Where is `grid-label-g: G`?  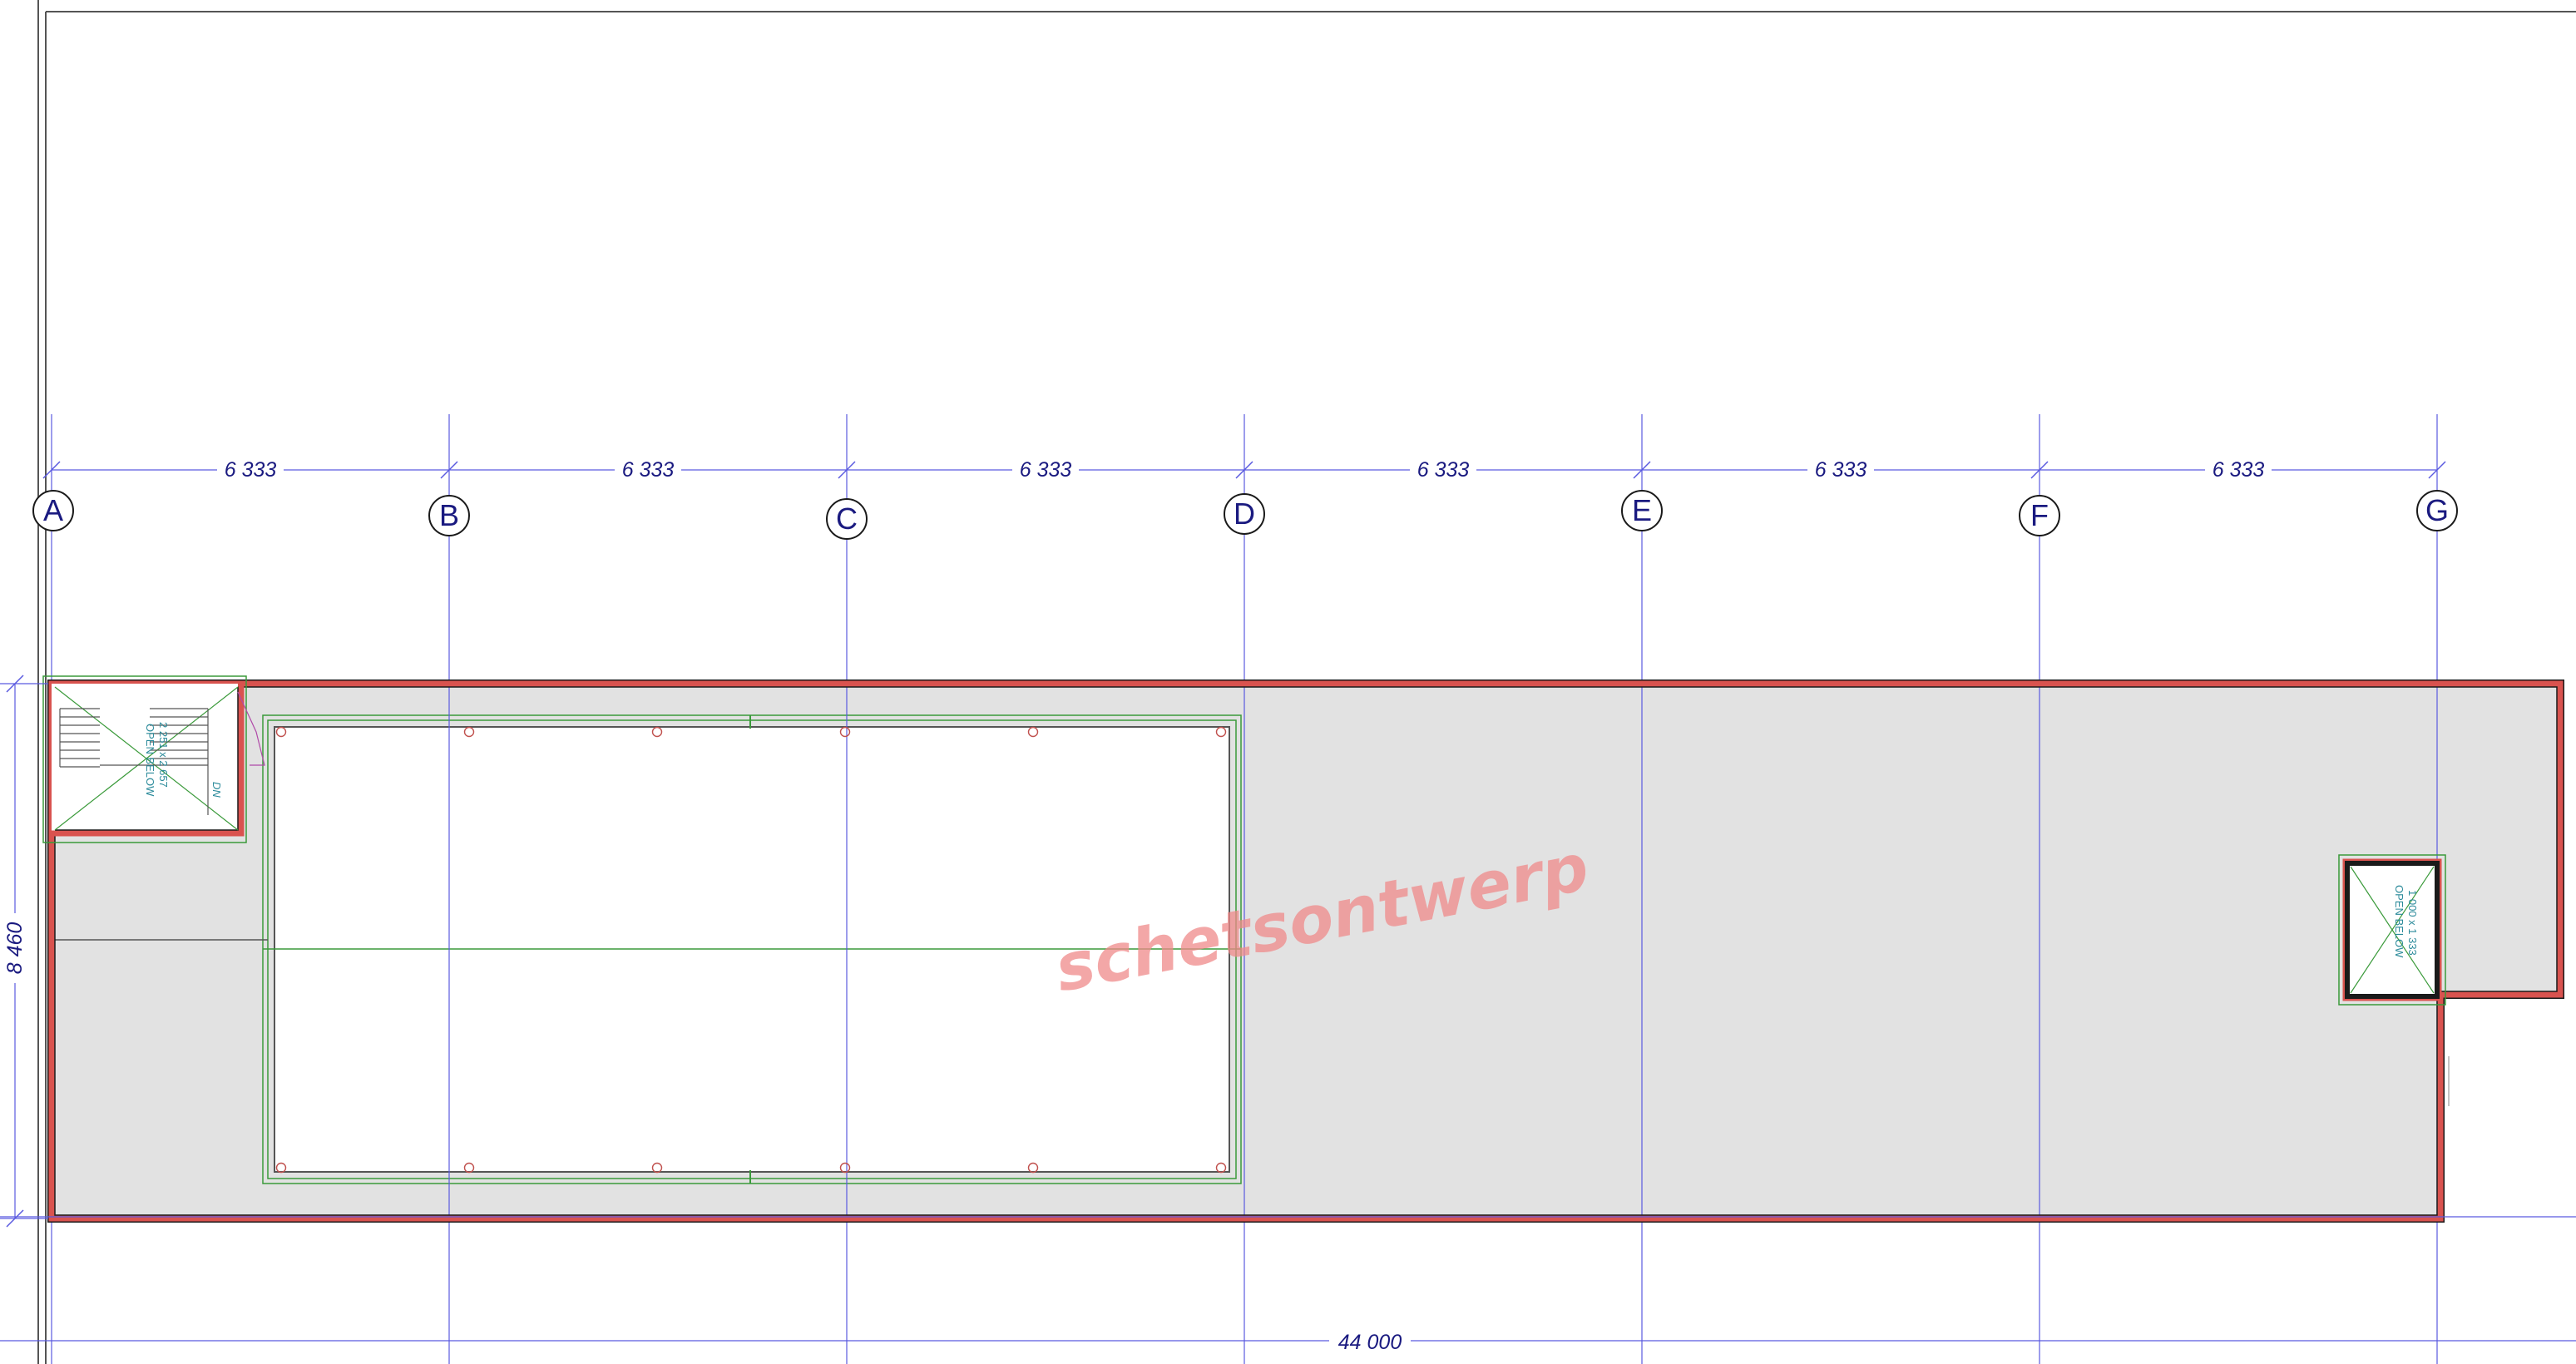 grid-label-g: G is located at coordinates (2437, 510).